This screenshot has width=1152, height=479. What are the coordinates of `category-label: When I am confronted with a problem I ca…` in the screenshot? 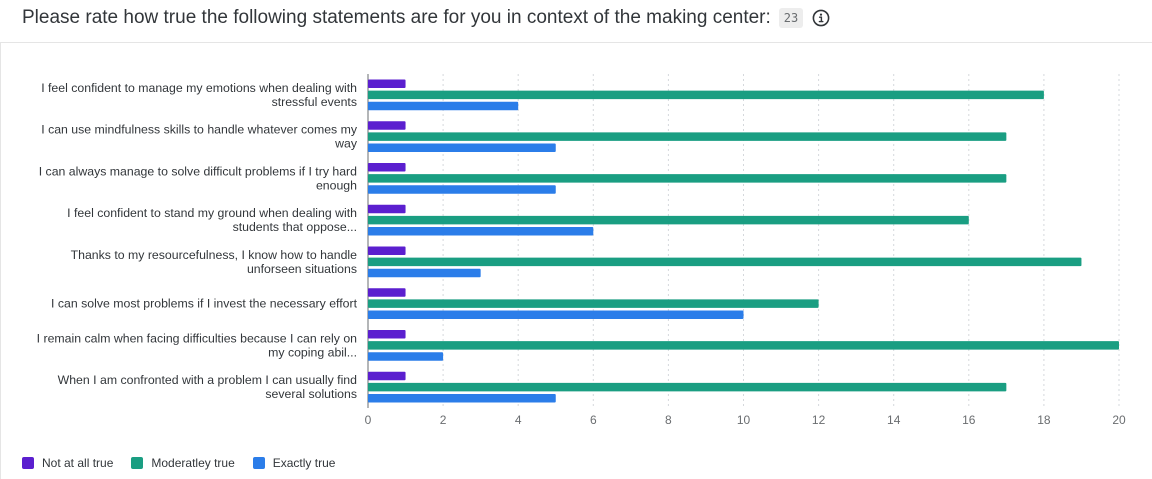 It's located at (208, 380).